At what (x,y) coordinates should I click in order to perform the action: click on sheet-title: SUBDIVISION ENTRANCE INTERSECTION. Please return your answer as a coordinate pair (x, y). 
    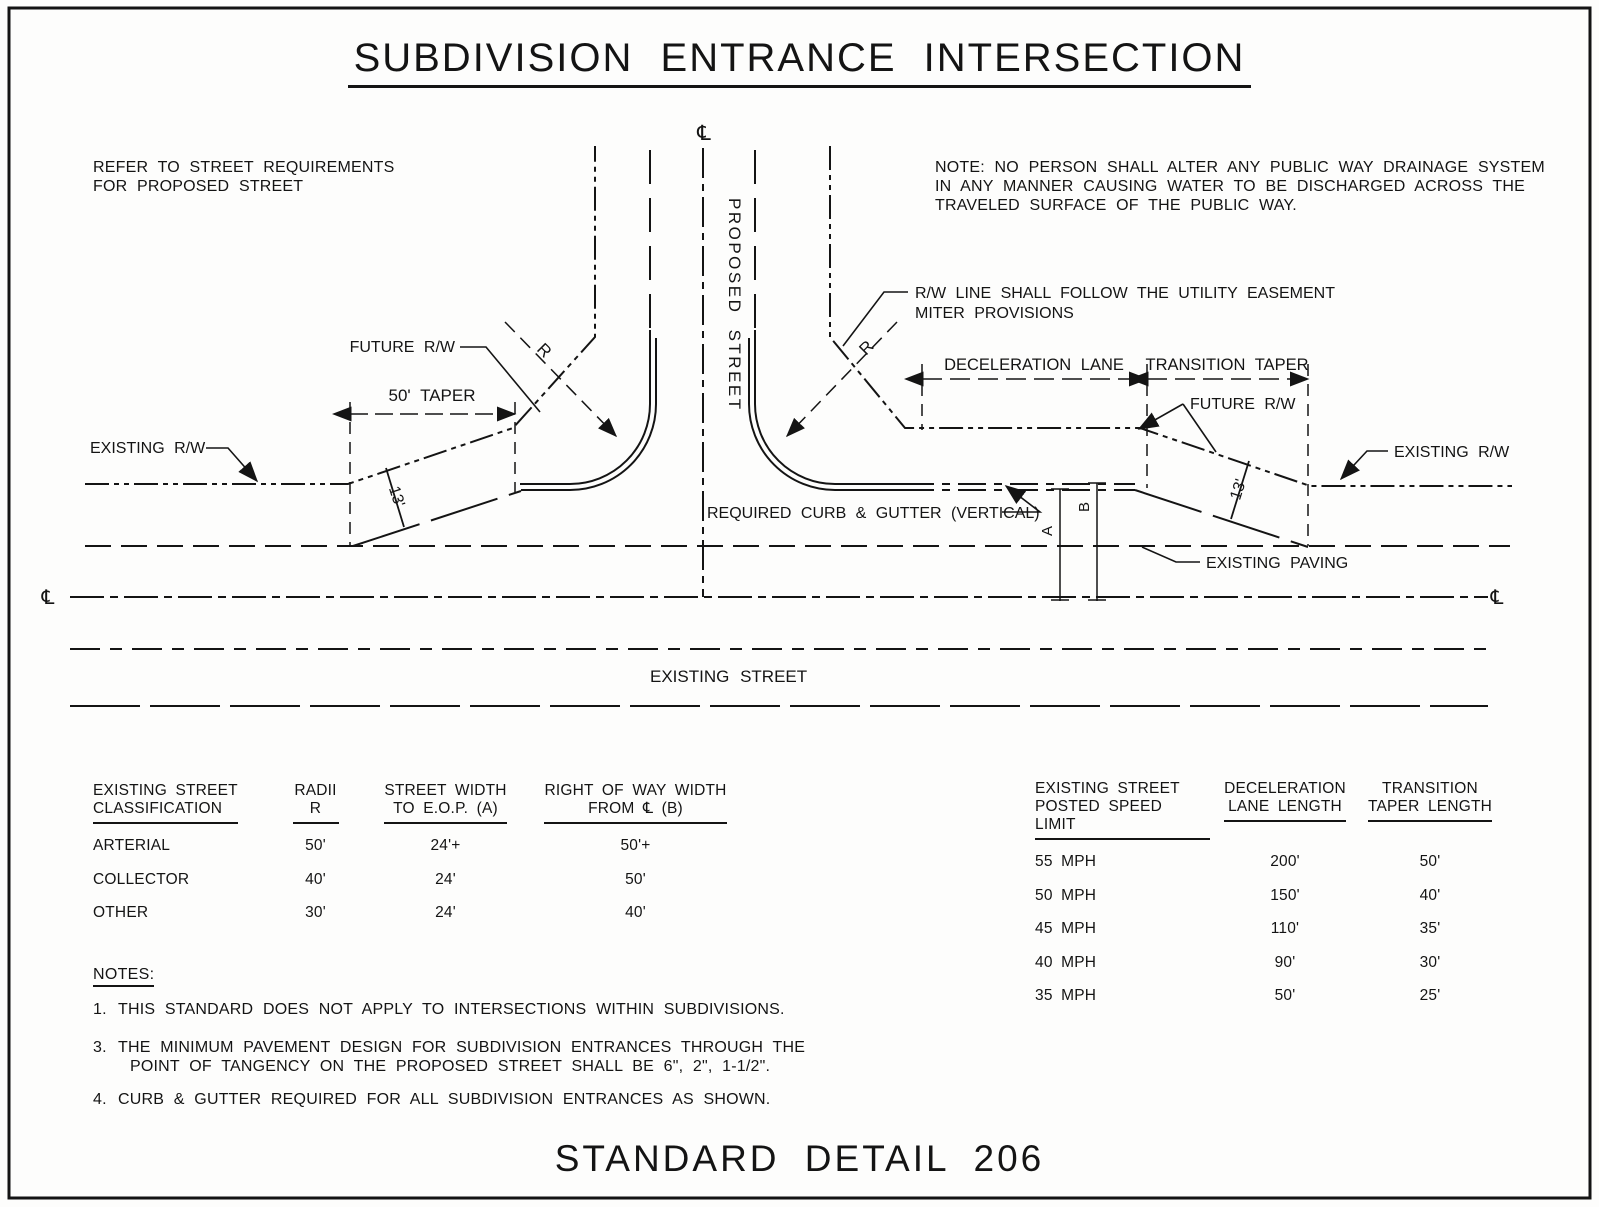
    Looking at the image, I should click on (799, 62).